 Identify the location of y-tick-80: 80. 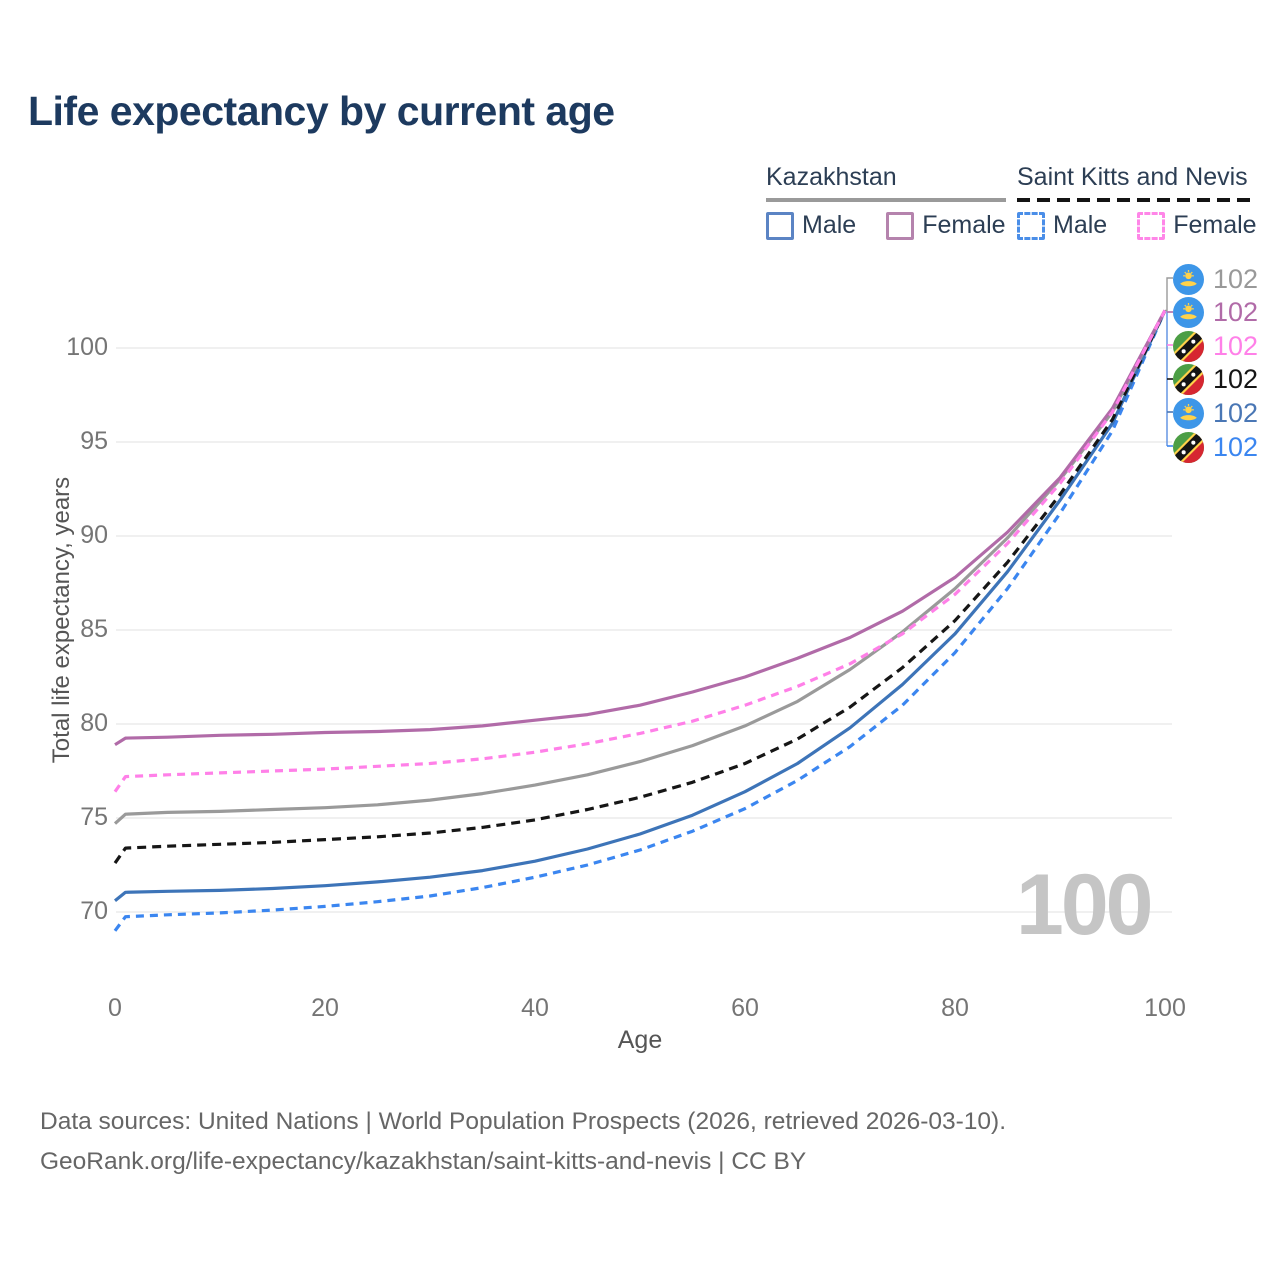
(94, 723).